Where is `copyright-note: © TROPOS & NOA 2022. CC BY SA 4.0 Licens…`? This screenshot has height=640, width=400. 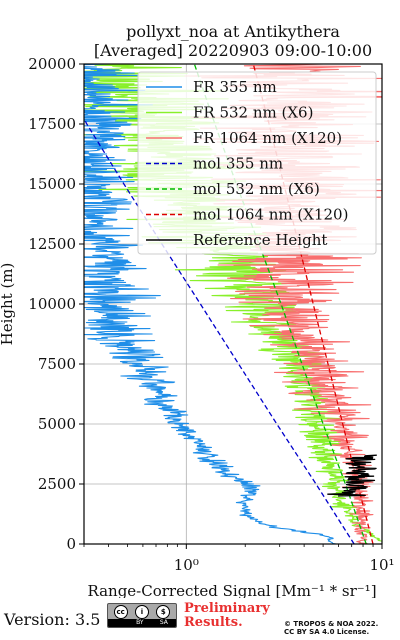 copyright-note: © TROPOS & NOA 2022. CC BY SA 4.0 Licens… is located at coordinates (331, 628).